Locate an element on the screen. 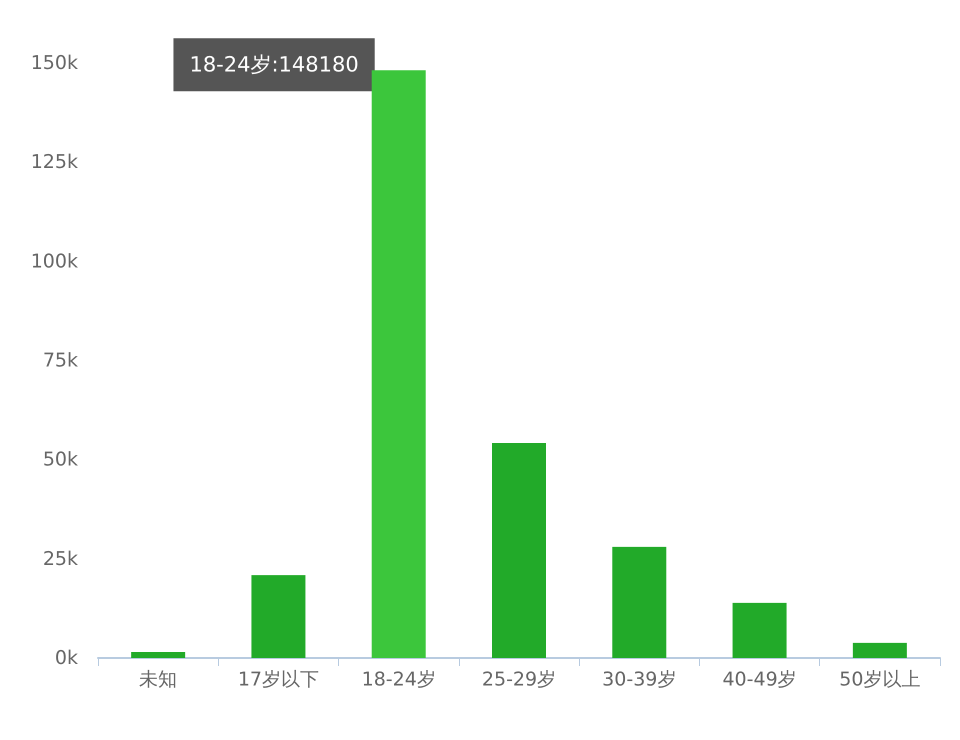 This screenshot has width=960, height=740. y-tick-label: 50k is located at coordinates (60, 459).